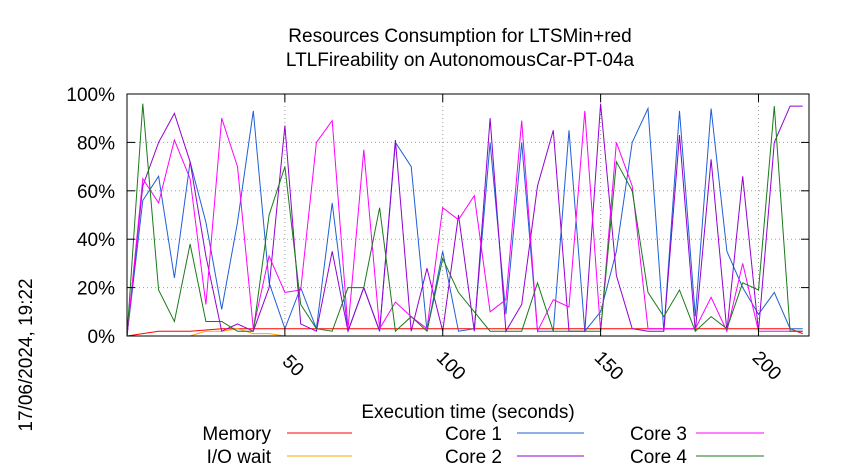 The height and width of the screenshot is (475, 850). What do you see at coordinates (90, 95) in the screenshot?
I see `y-tick-label: 100%` at bounding box center [90, 95].